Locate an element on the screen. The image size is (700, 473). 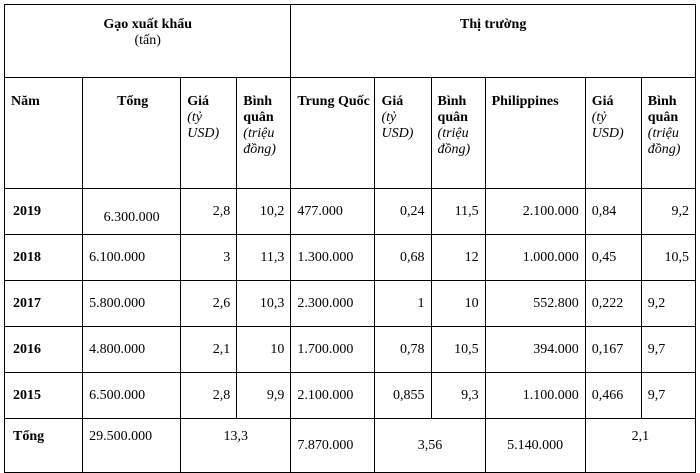
row-china-price: 1 is located at coordinates (403, 303).